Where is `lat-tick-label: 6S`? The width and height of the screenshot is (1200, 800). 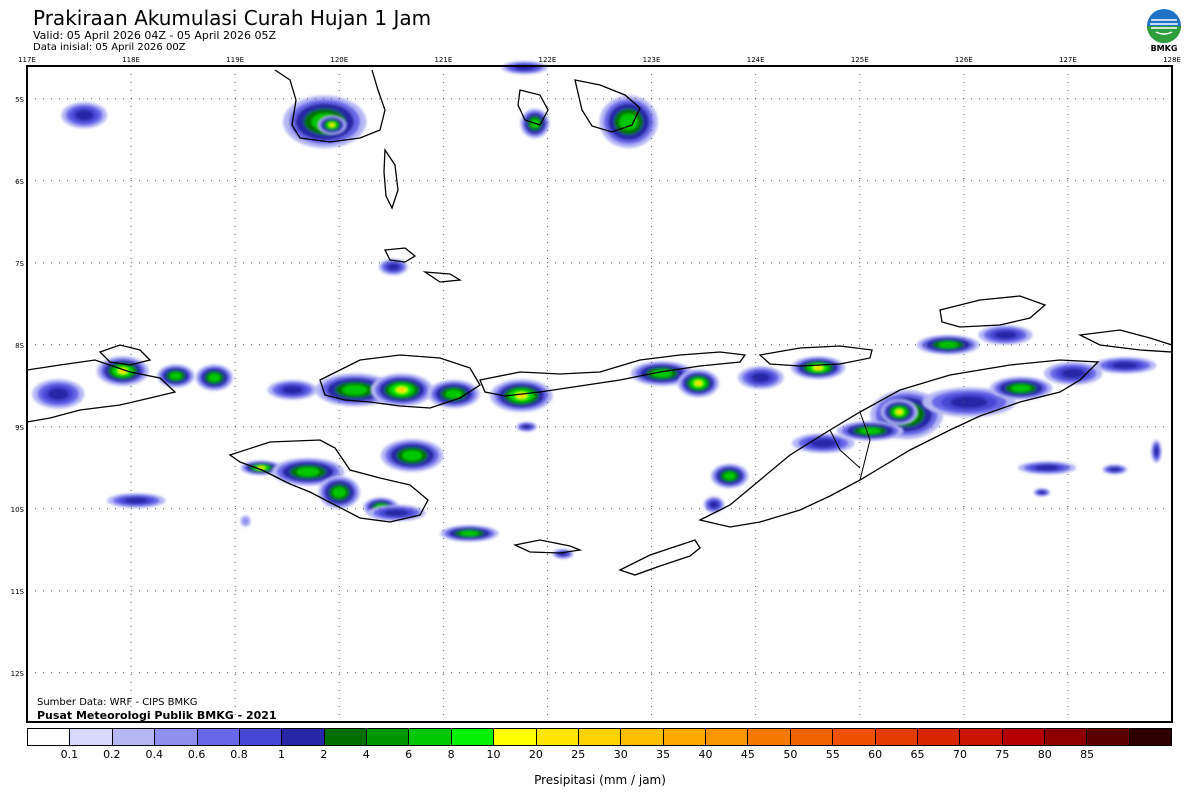
lat-tick-label: 6S is located at coordinates (19, 182).